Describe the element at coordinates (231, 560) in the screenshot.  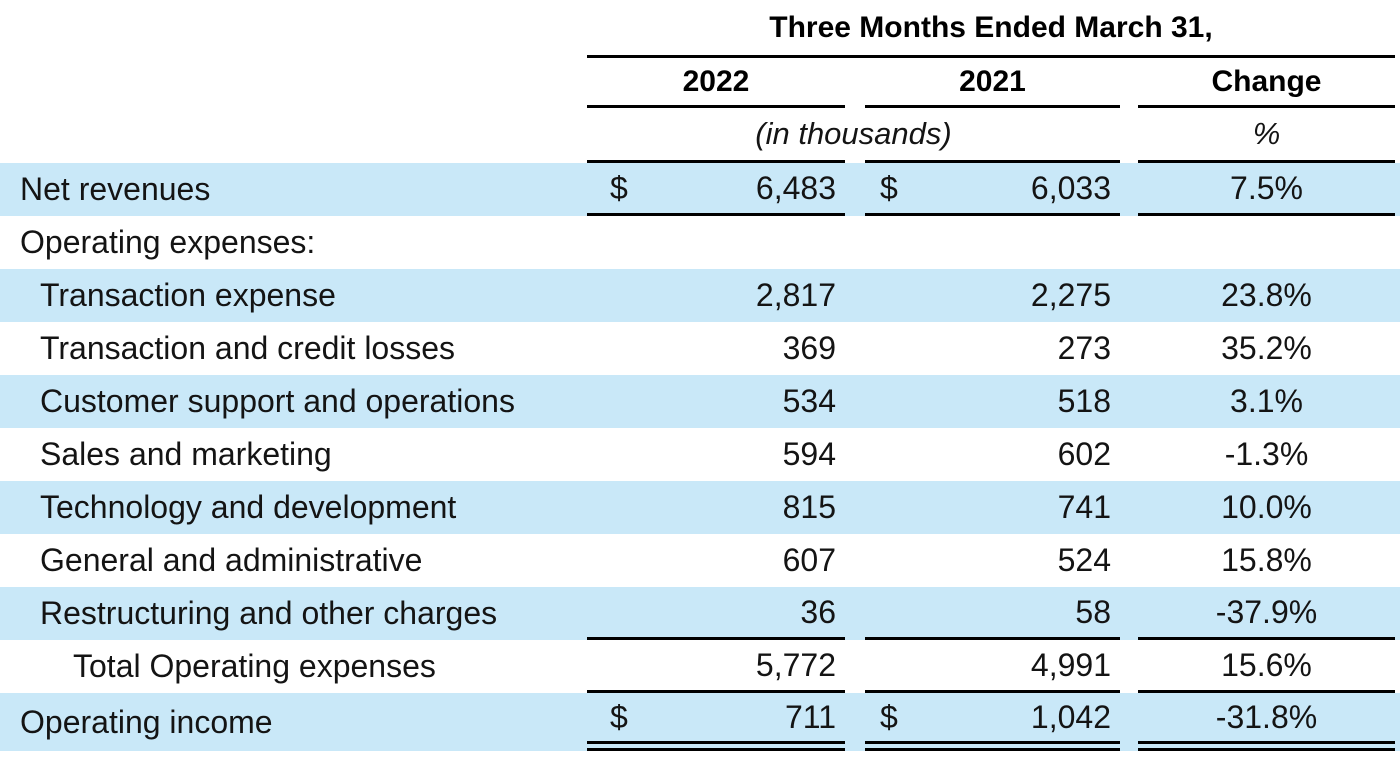
I see `row-label: General and administrative` at that location.